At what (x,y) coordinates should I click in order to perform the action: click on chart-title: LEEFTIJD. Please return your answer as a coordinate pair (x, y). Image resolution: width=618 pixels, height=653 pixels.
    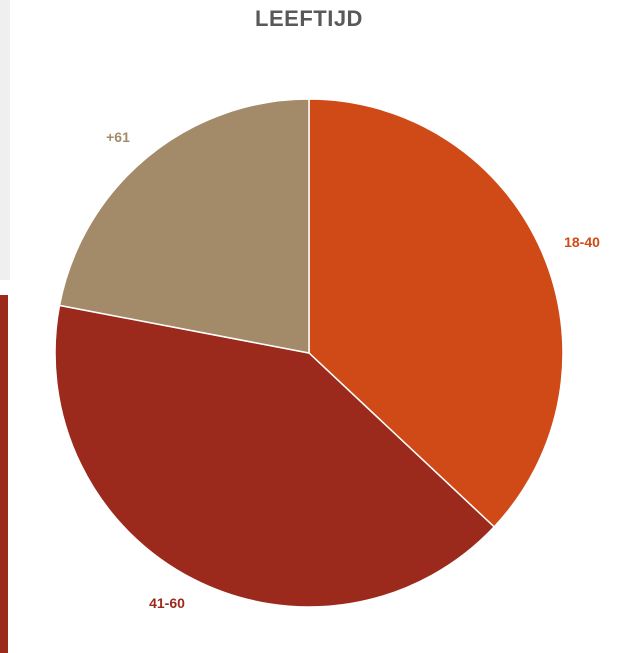
    Looking at the image, I should click on (309, 18).